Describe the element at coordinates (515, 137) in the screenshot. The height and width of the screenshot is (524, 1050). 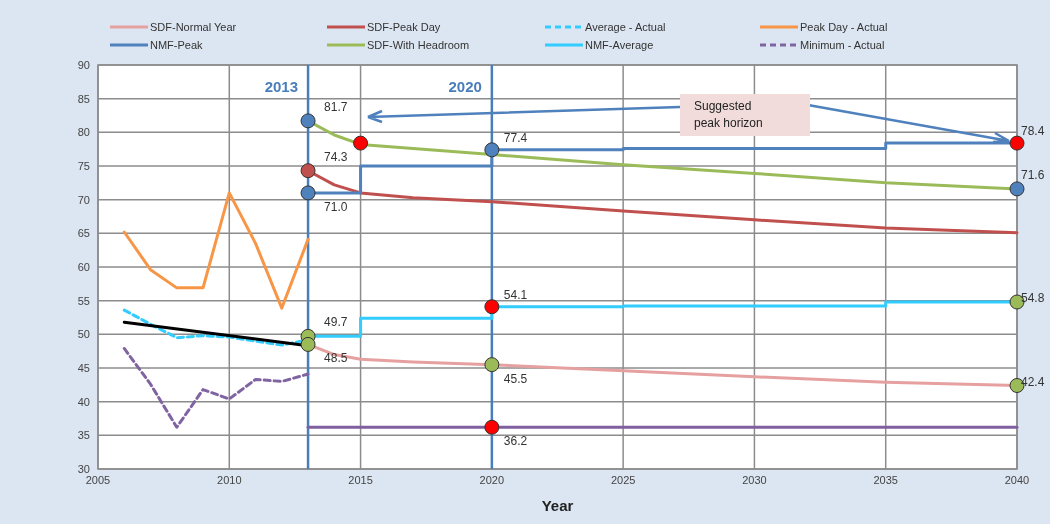
I see `data-label: 77.4` at that location.